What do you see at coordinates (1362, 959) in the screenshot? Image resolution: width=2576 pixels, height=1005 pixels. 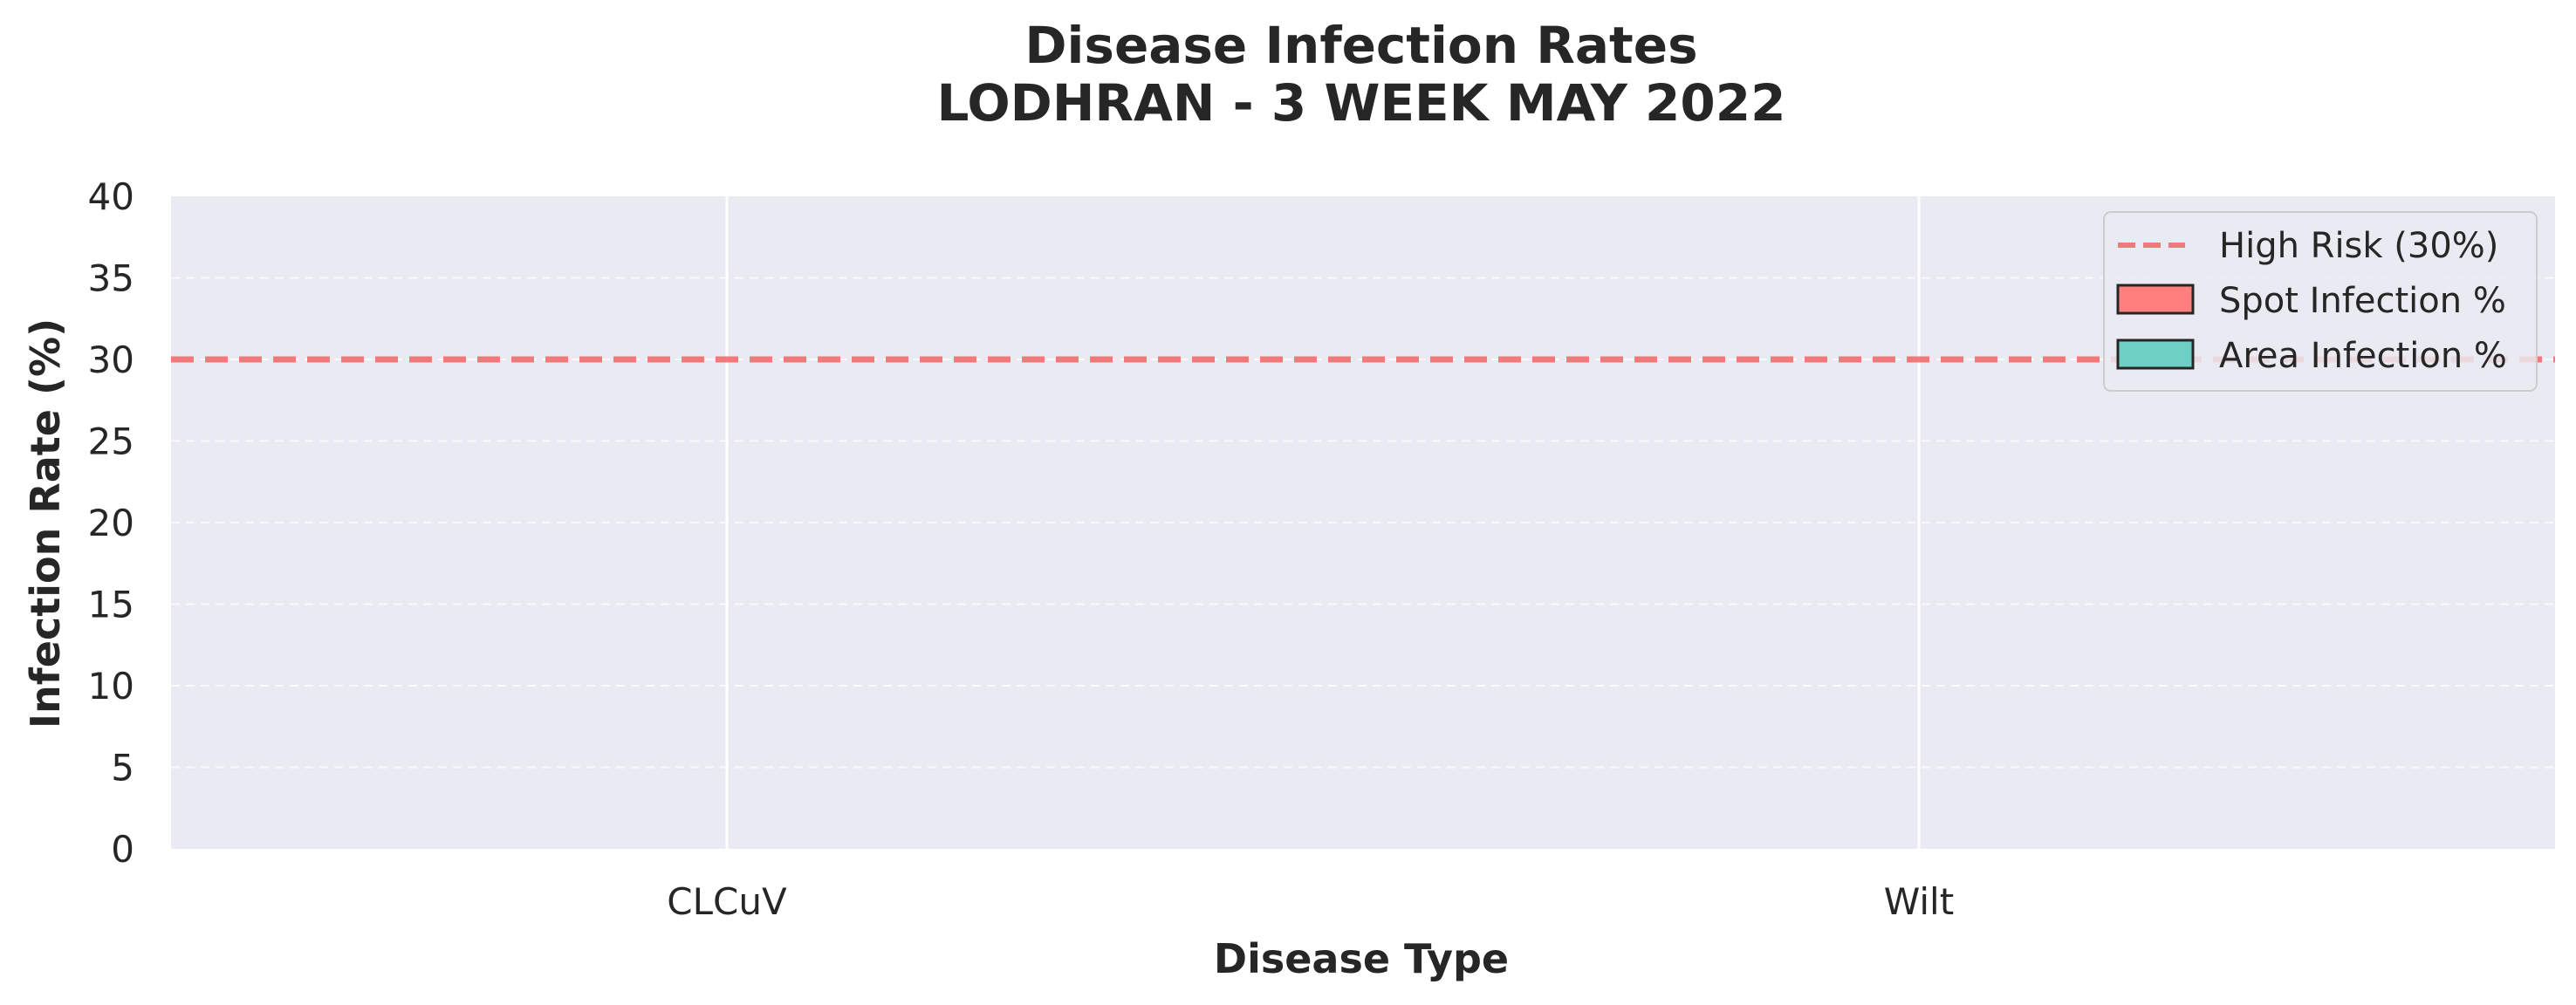 I see `x-axis-label: Disease Type` at bounding box center [1362, 959].